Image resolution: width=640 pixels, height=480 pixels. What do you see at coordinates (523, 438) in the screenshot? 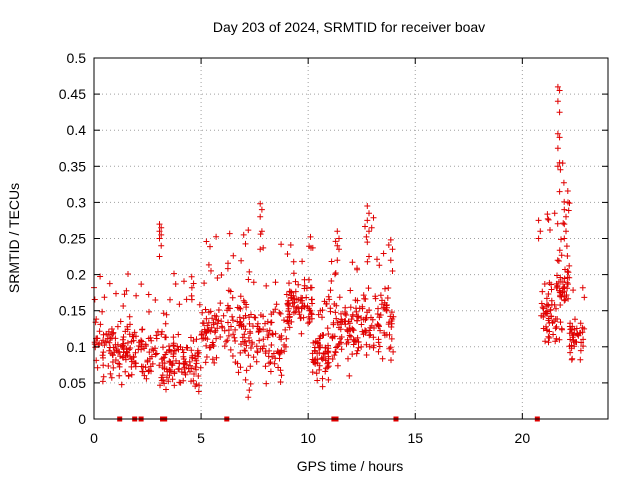
I see `x-tick-label: 20` at bounding box center [523, 438].